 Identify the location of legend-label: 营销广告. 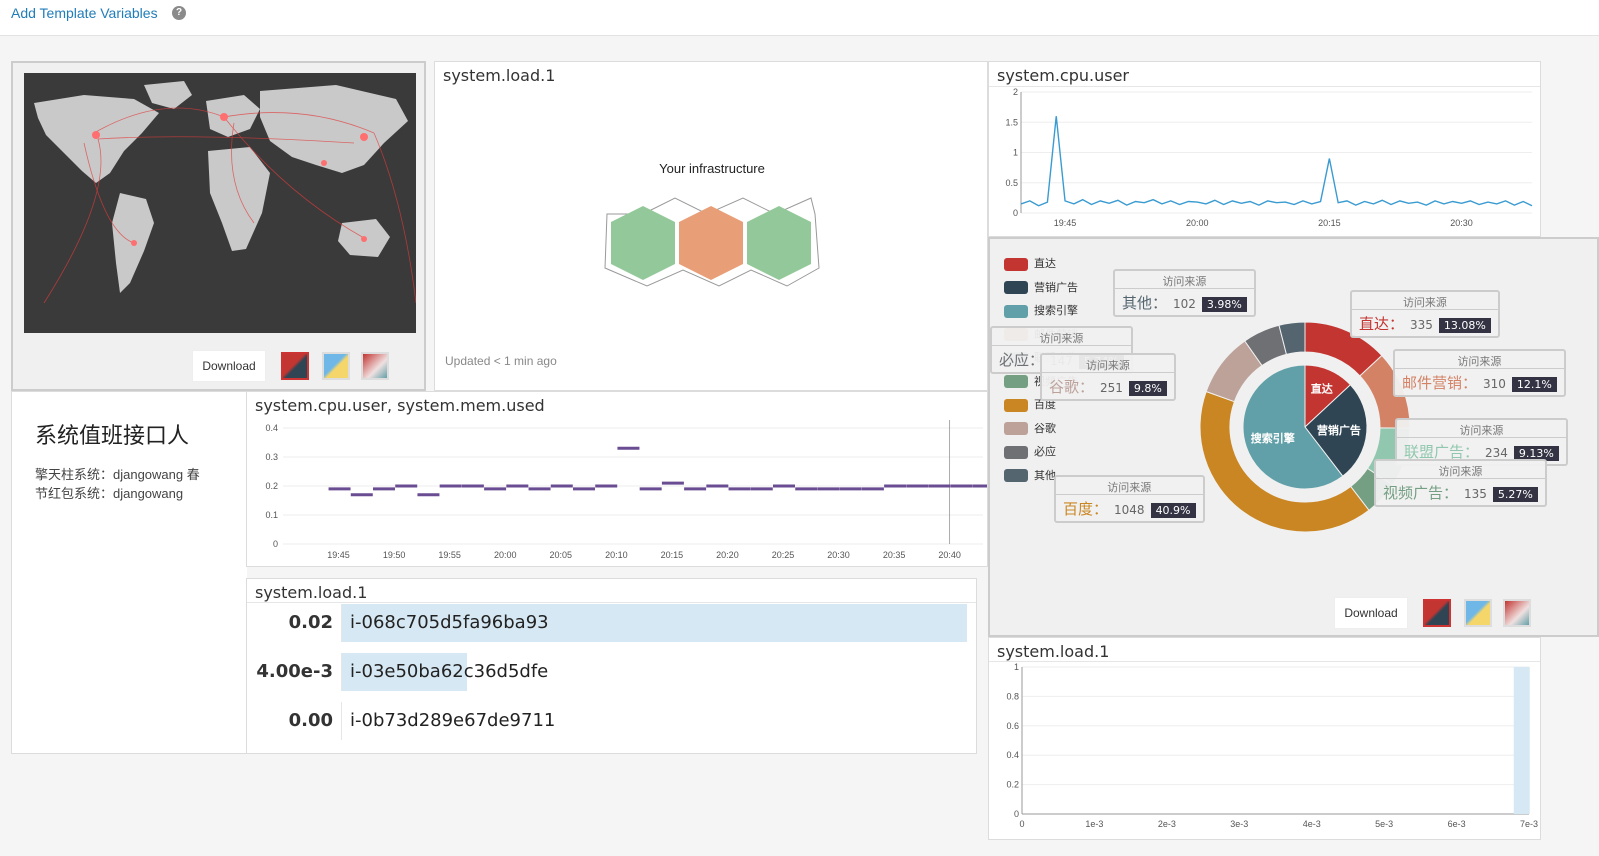
(1056, 287).